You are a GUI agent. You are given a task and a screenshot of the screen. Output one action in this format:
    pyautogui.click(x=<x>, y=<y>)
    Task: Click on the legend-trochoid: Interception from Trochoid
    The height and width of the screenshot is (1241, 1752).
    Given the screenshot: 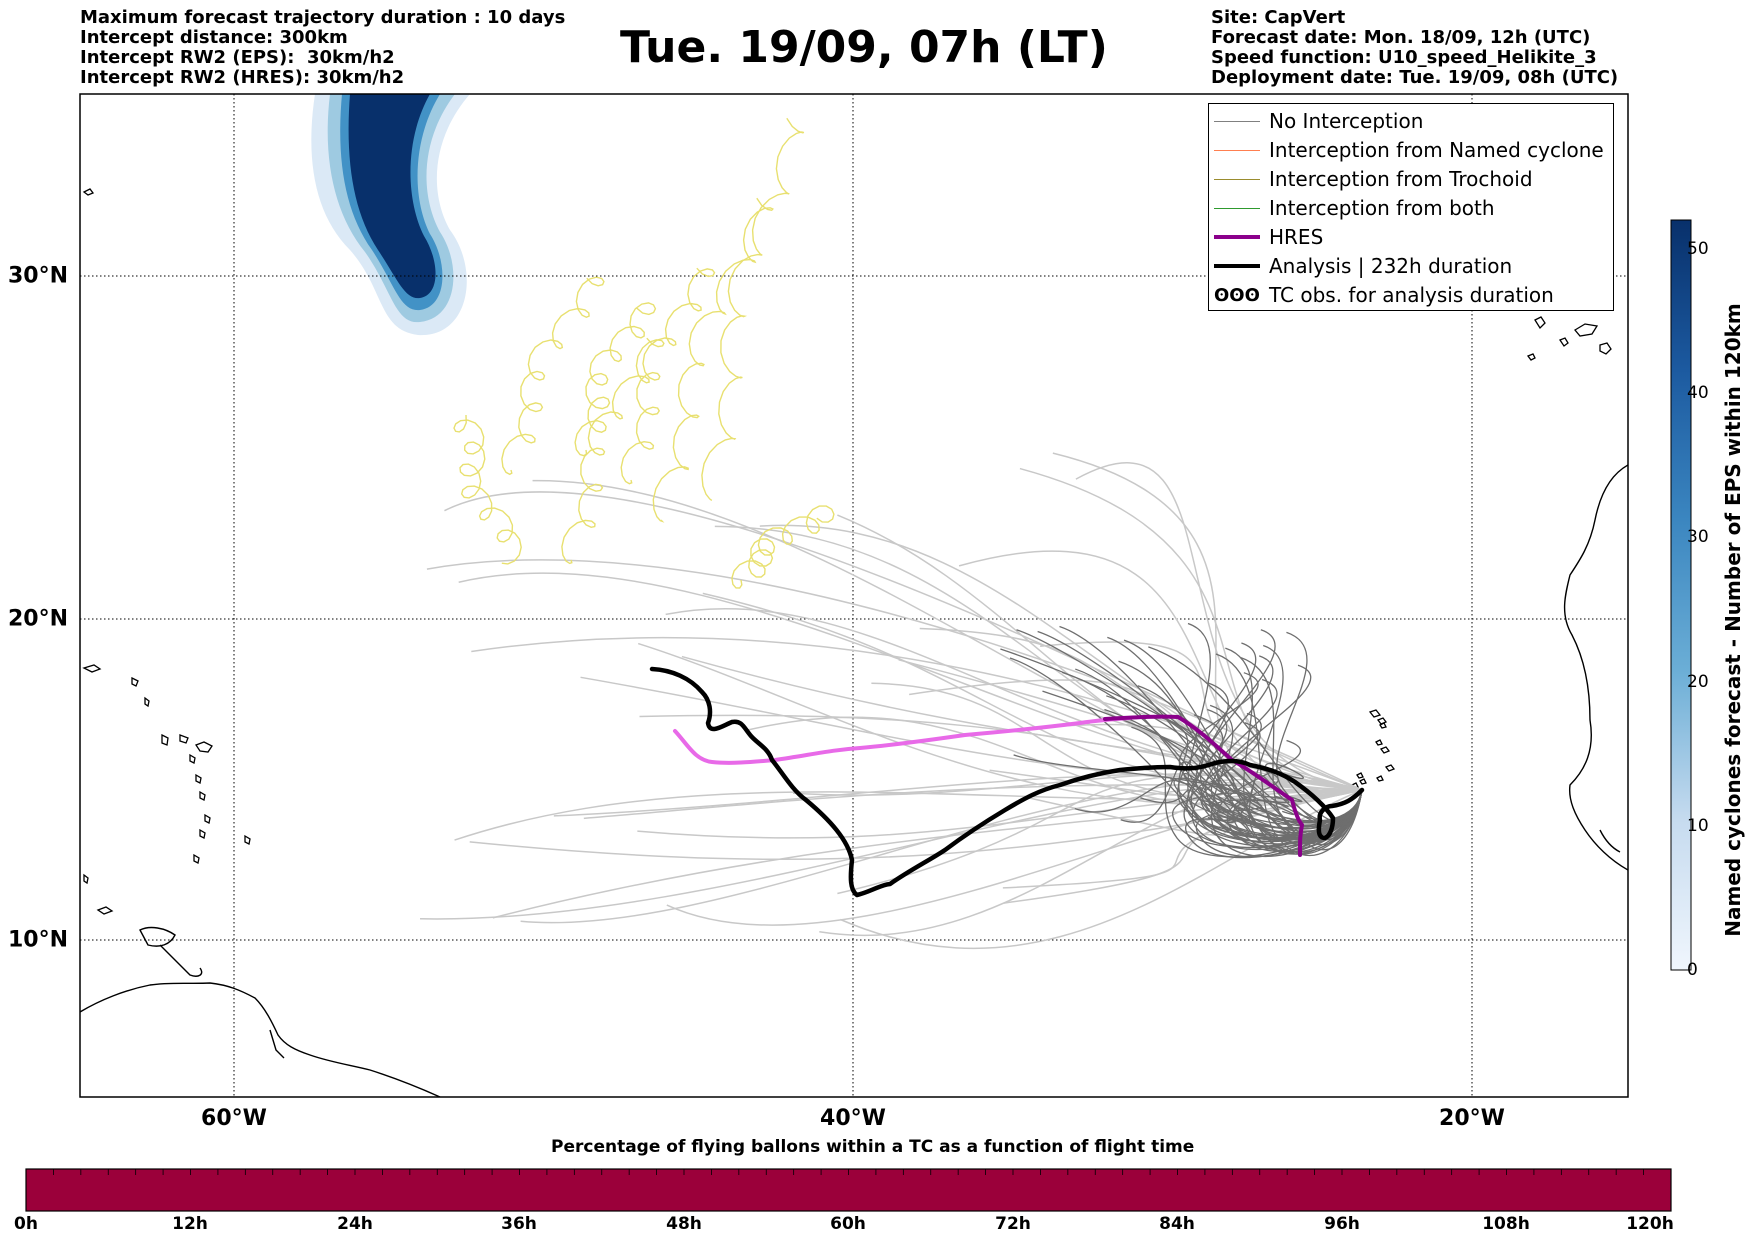 What is the action you would take?
    pyautogui.click(x=1411, y=179)
    